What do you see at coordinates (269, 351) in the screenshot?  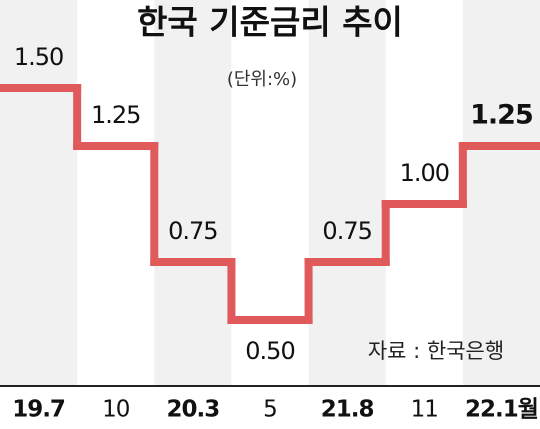 I see `value-label: 0.50` at bounding box center [269, 351].